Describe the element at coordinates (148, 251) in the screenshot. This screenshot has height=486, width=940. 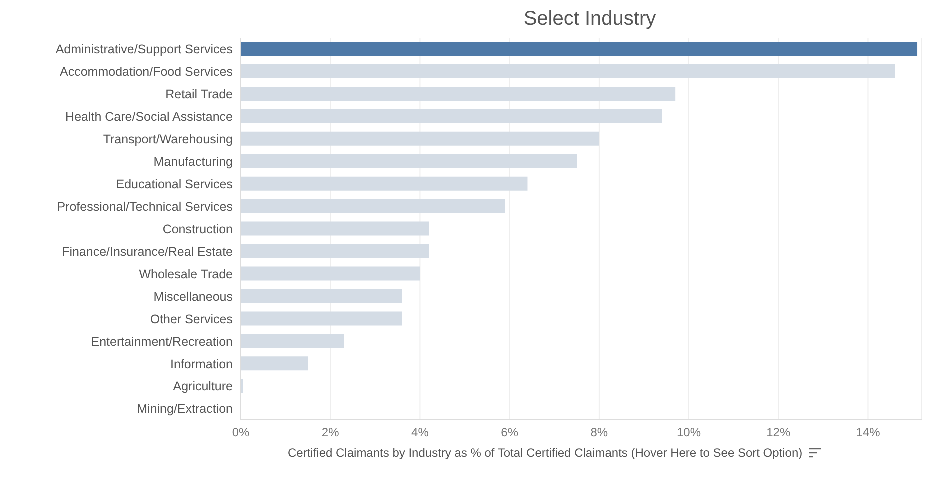
I see `y-tick-label: Finance/Insurance/Real Estate` at that location.